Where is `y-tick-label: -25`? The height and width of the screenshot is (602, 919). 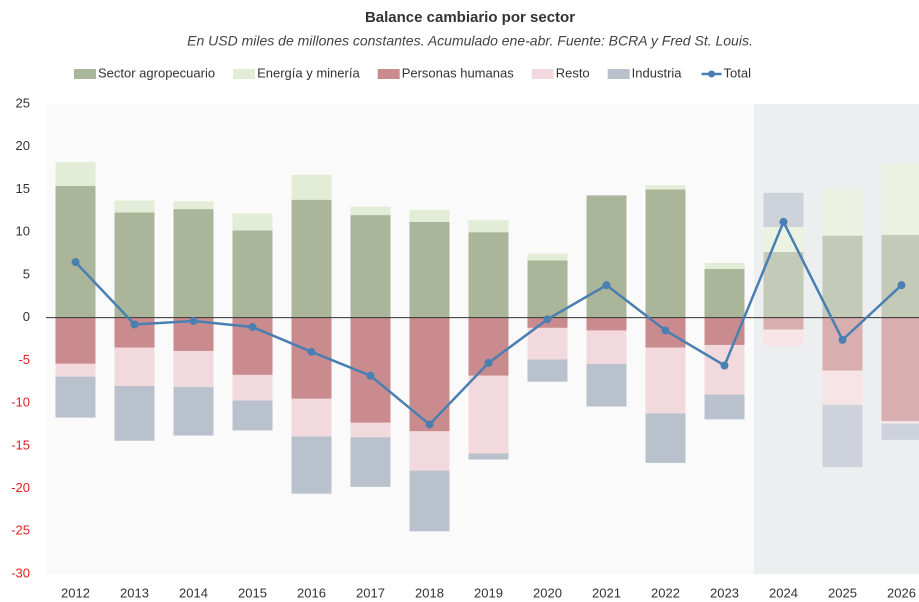
y-tick-label: -25 is located at coordinates (20, 530).